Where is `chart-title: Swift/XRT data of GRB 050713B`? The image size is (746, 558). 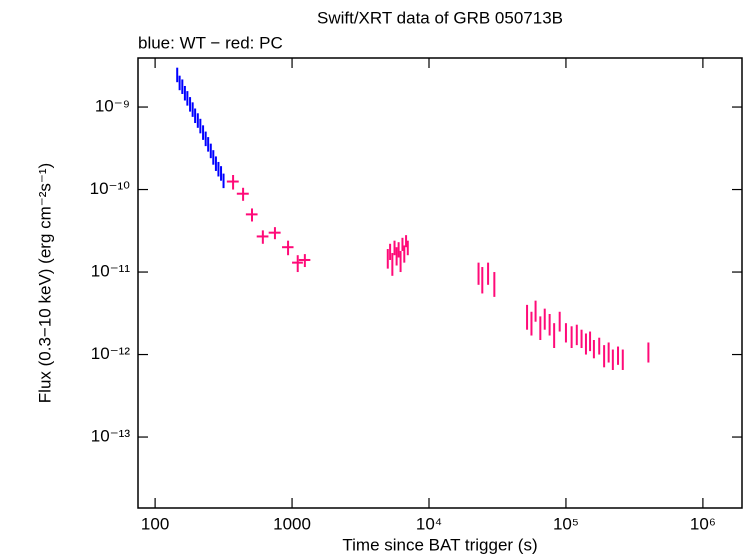 chart-title: Swift/XRT data of GRB 050713B is located at coordinates (440, 17).